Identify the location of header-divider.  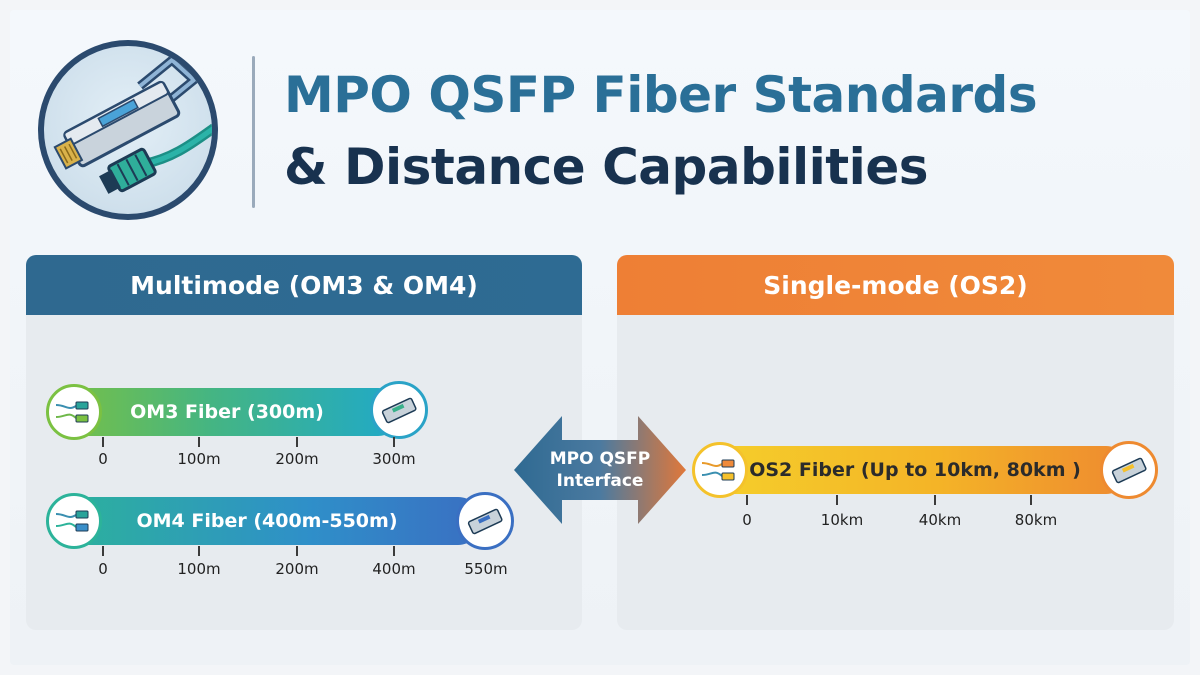
(253, 132).